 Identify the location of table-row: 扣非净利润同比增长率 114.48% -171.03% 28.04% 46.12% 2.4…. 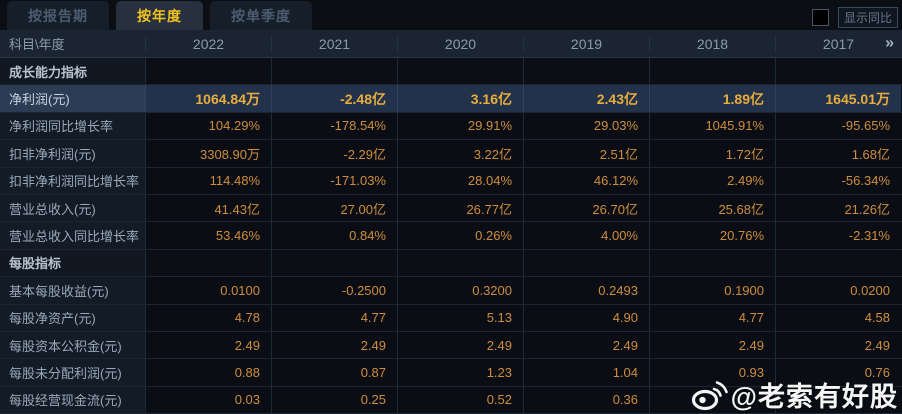
(451, 181).